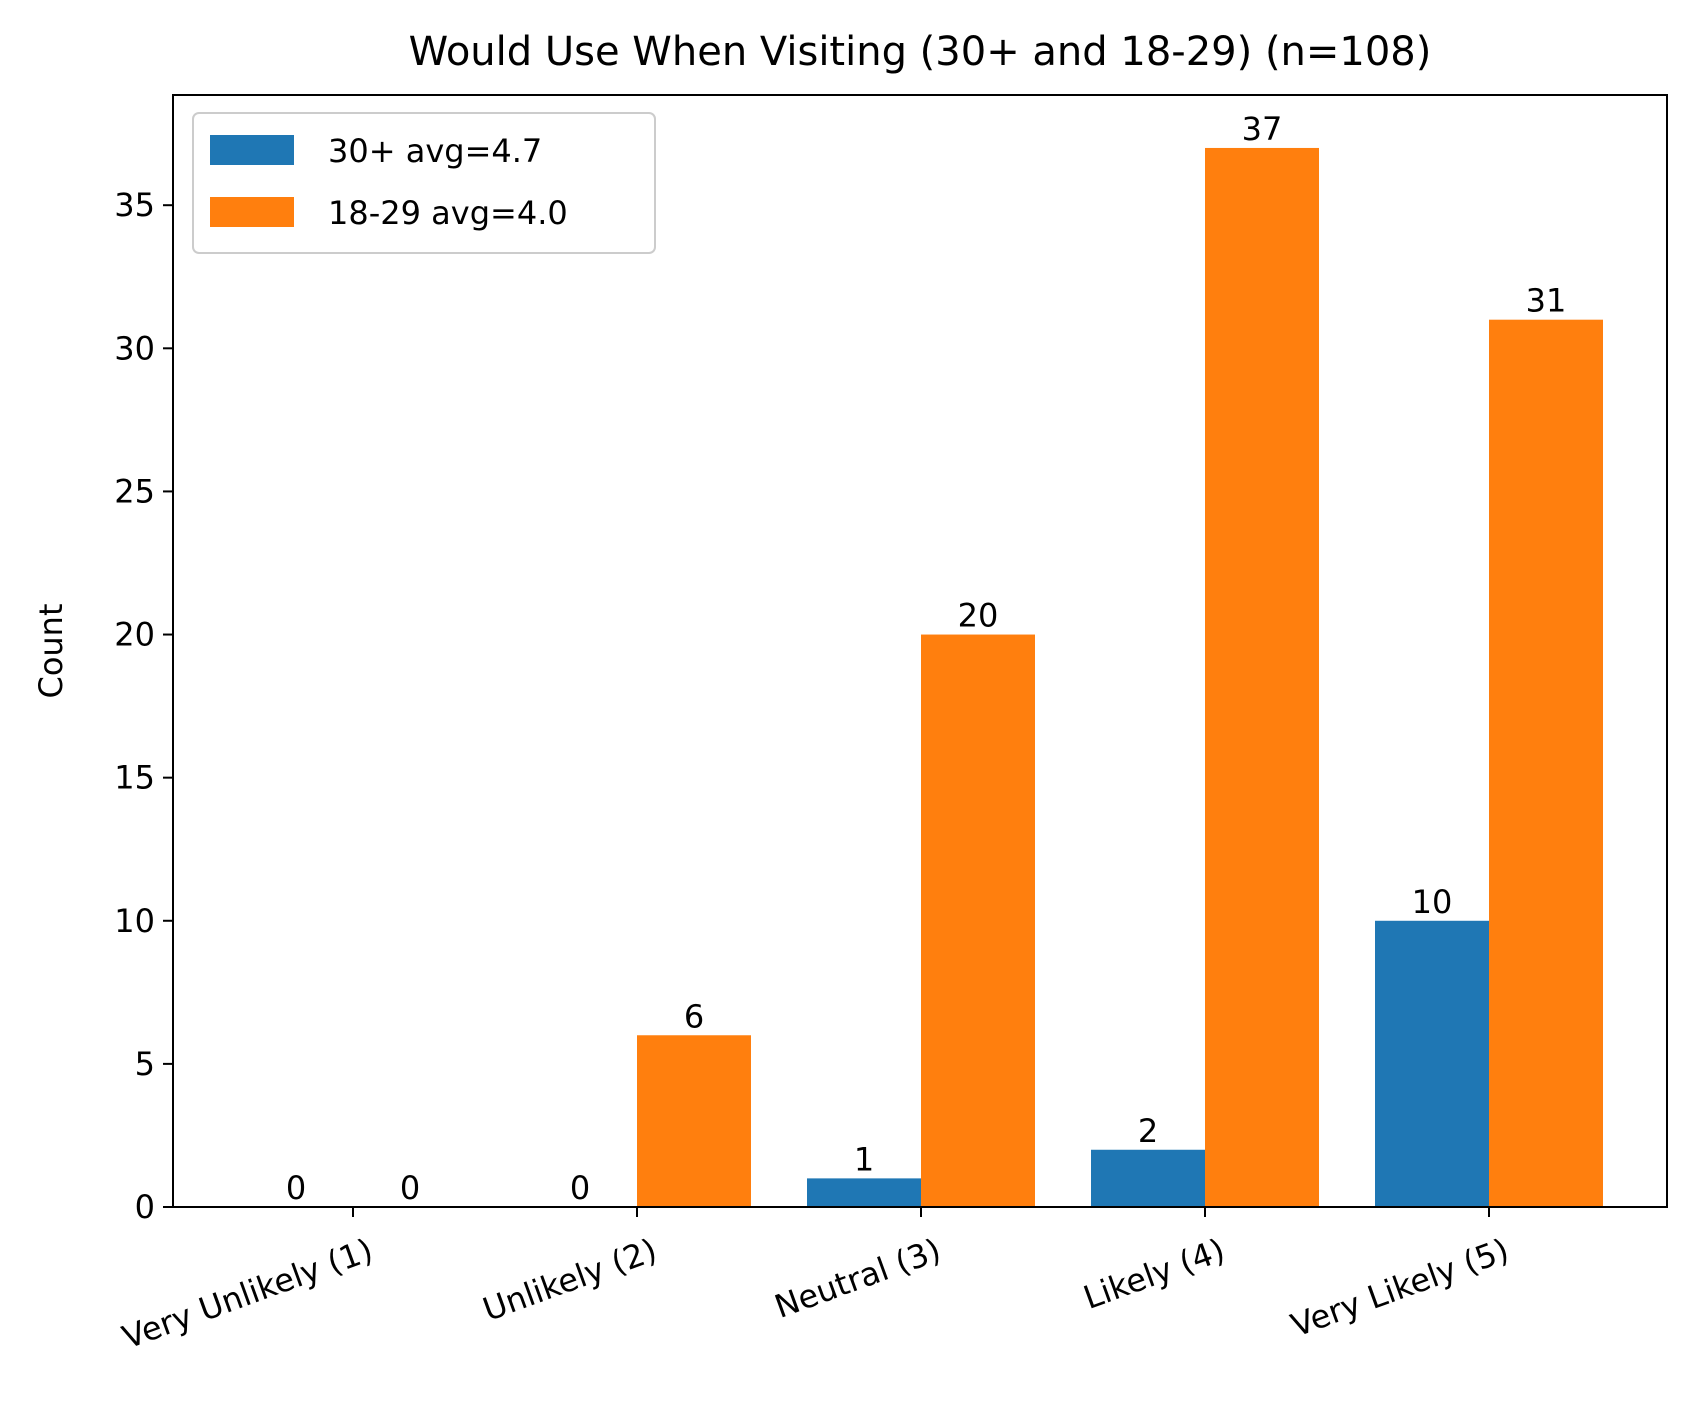  I want to click on legend: 30+ avg=4.7 18-29 avg=4.0, so click(424, 183).